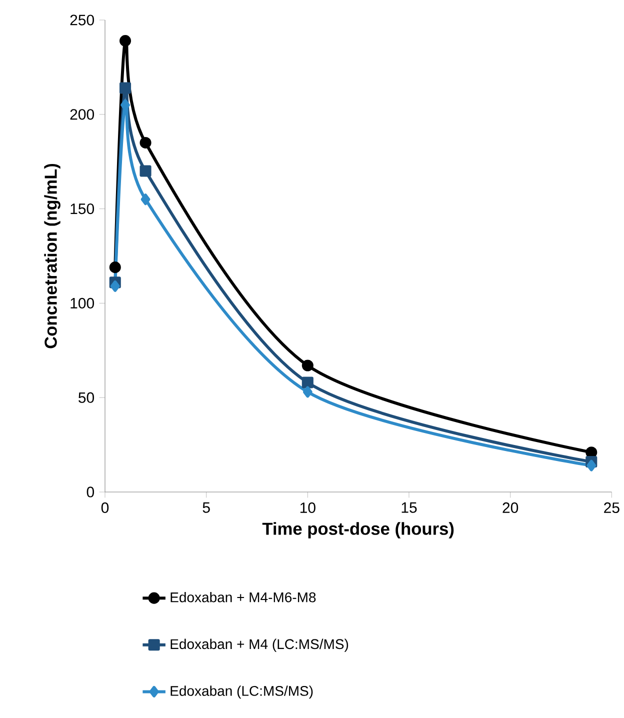 This screenshot has width=624, height=718. I want to click on x-tick-label: 0, so click(104, 508).